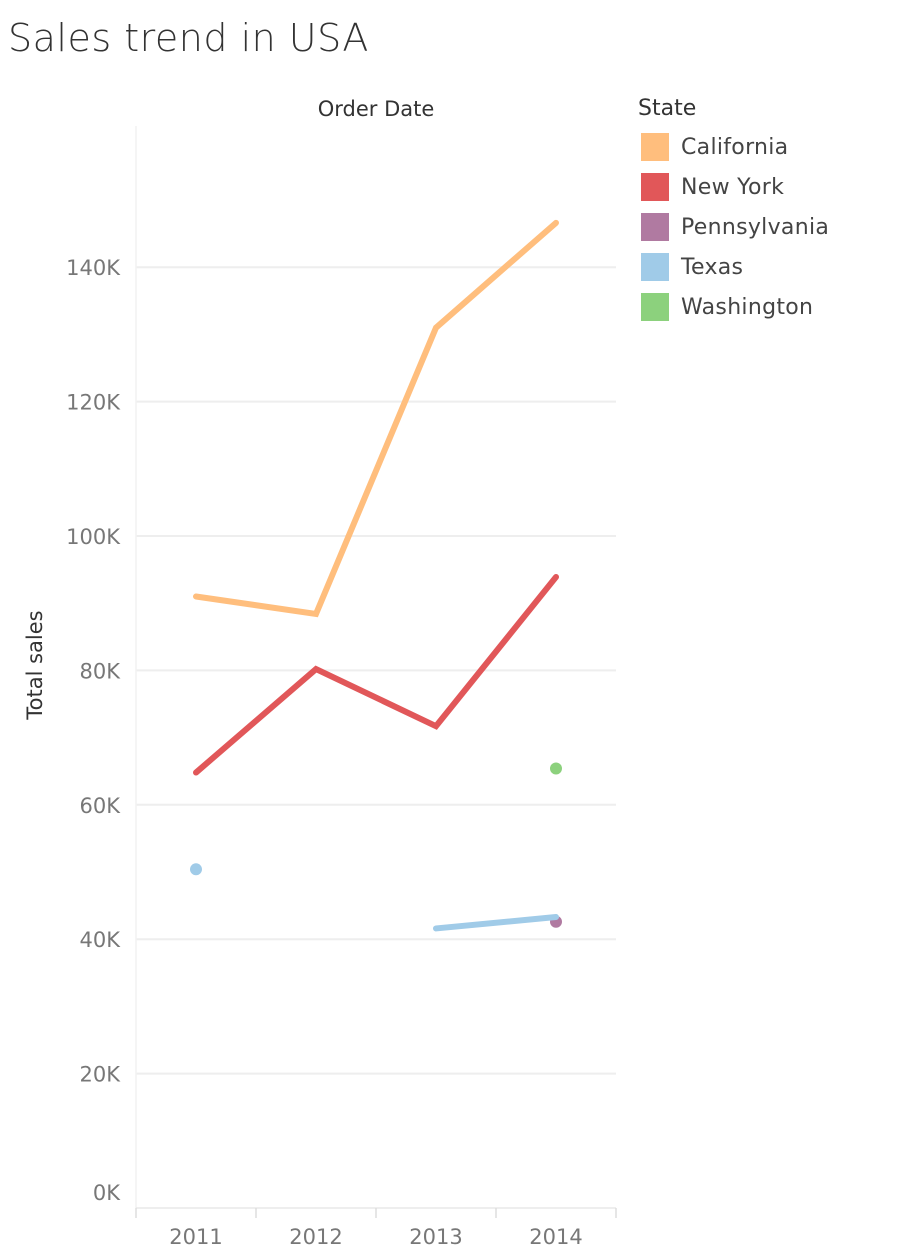  I want to click on line-new-york, so click(376, 674).